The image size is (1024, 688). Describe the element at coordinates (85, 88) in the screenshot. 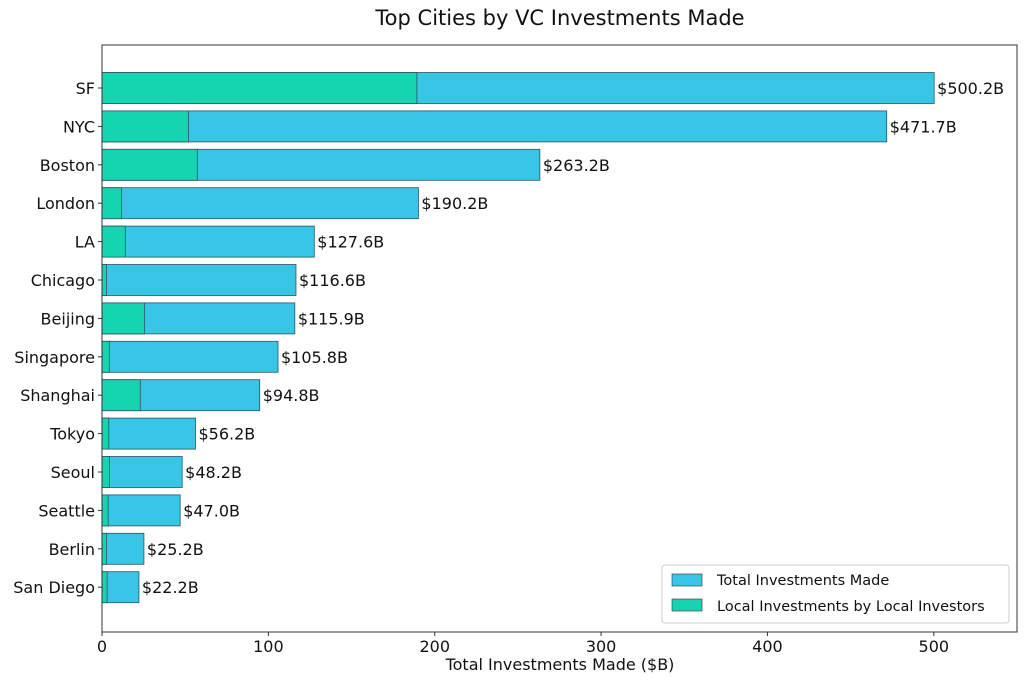

I see `y-tick-label: SF` at that location.